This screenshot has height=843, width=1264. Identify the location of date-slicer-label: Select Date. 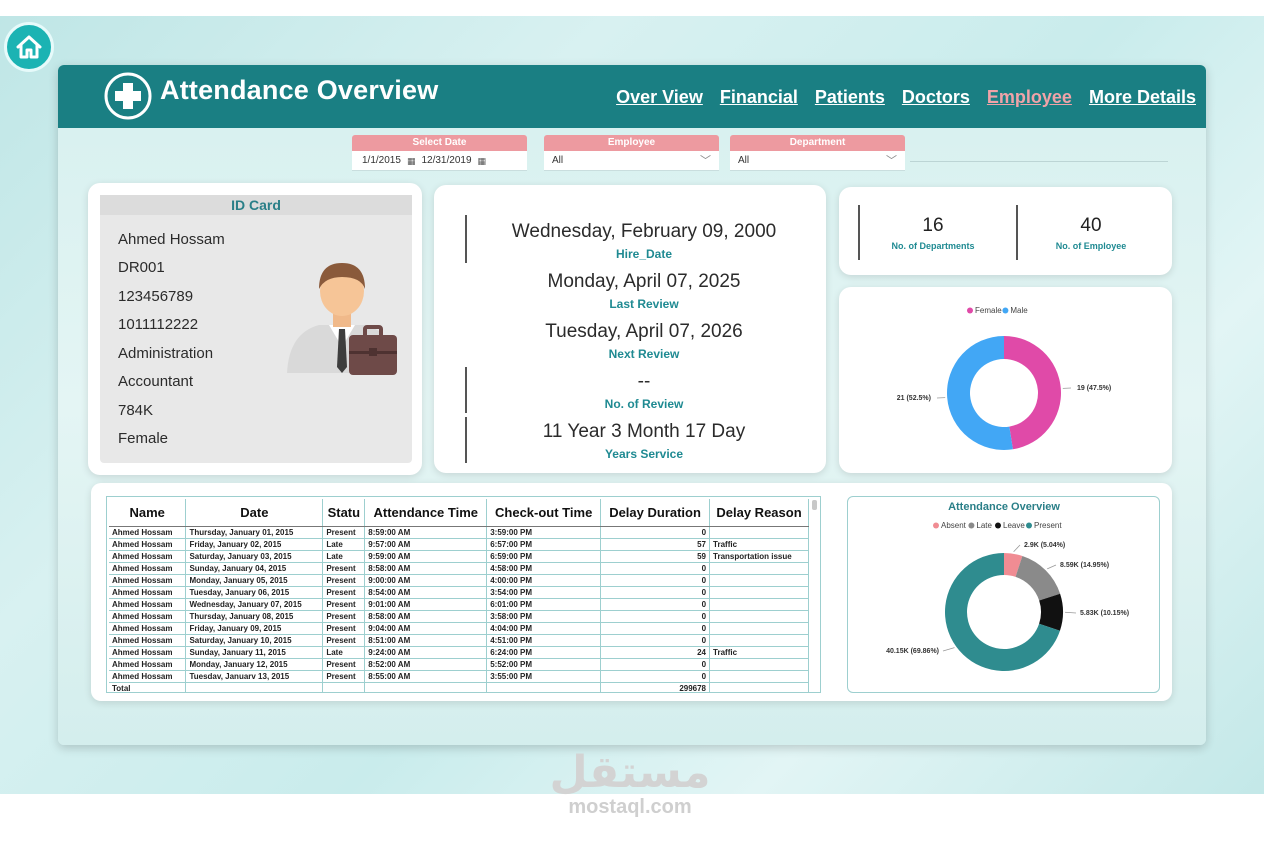
(439, 143).